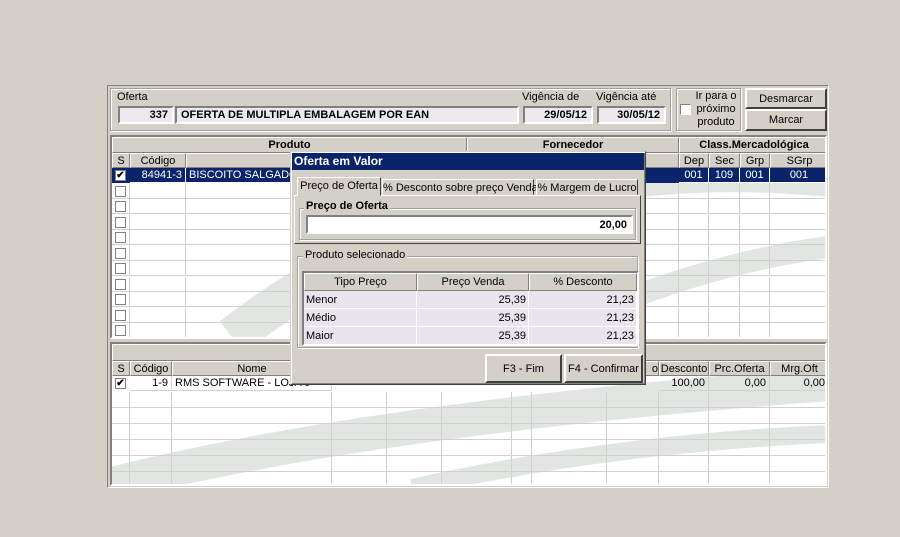 This screenshot has width=900, height=537. I want to click on tab-preco-oferta: Preço de Oferta, so click(339, 186).